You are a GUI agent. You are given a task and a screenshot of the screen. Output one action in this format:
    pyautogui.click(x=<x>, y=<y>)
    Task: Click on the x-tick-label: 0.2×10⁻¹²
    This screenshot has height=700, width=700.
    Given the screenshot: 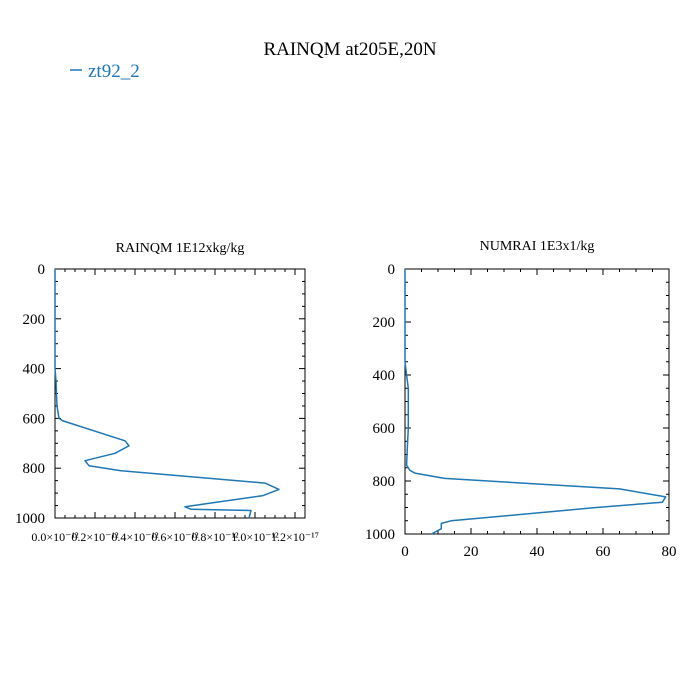 What is the action you would take?
    pyautogui.click(x=95, y=537)
    